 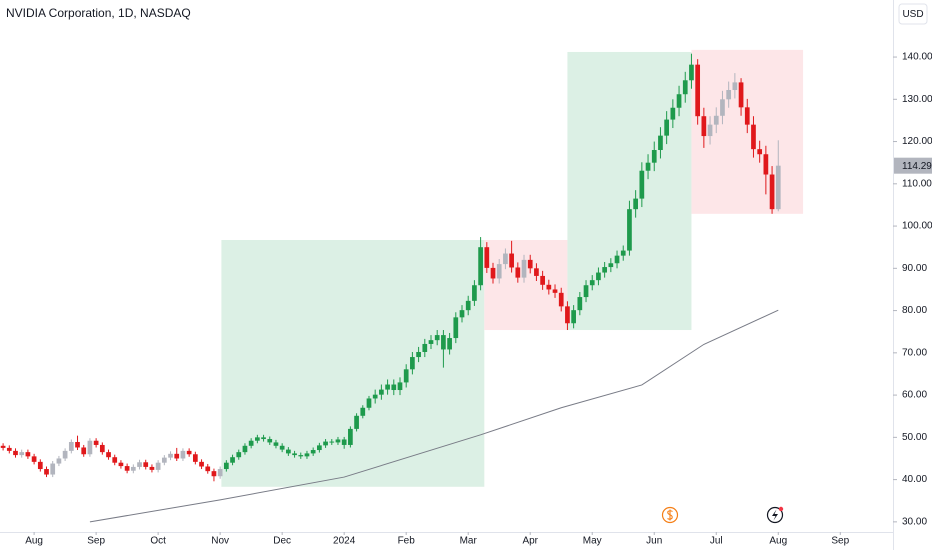 What do you see at coordinates (220, 541) in the screenshot?
I see `x-tick-label: Nov` at bounding box center [220, 541].